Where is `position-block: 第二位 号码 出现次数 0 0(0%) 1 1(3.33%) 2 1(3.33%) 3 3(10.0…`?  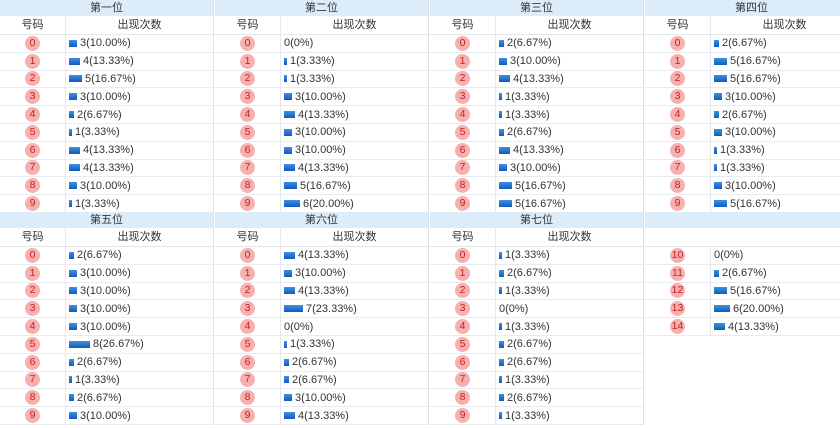 position-block: 第二位 号码 出现次数 0 0(0%) 1 1(3.33%) 2 1(3.33%) 3 3(10.0… is located at coordinates (322, 106).